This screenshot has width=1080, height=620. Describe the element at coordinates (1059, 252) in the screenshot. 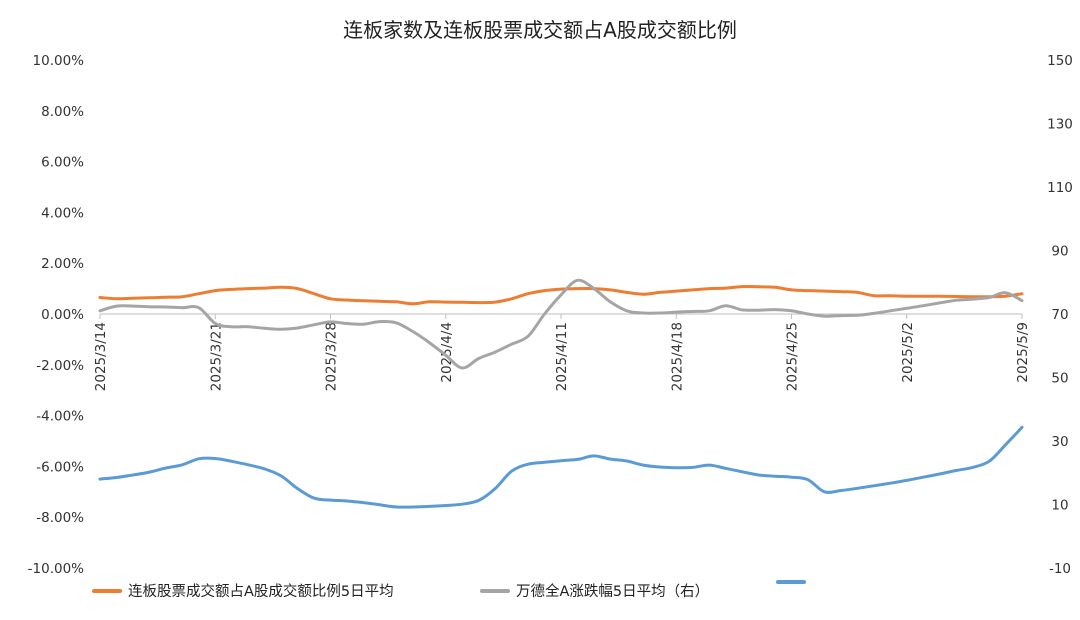

I see `right-tick-label: 90` at that location.